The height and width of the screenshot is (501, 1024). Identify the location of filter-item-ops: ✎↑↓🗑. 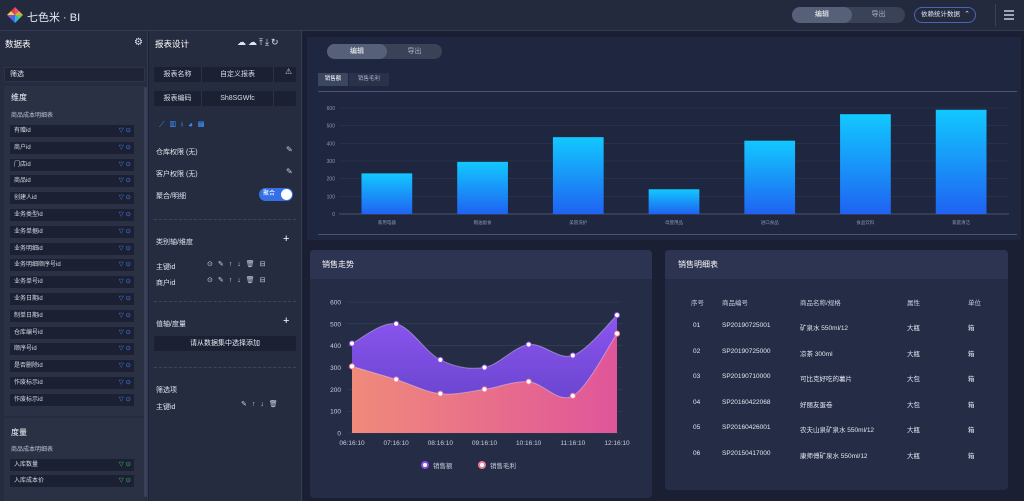
(262, 404).